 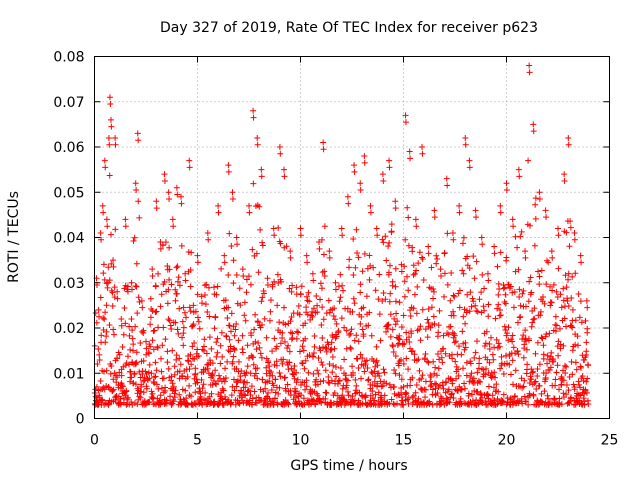 What do you see at coordinates (301, 441) in the screenshot?
I see `x-tick-label: 10` at bounding box center [301, 441].